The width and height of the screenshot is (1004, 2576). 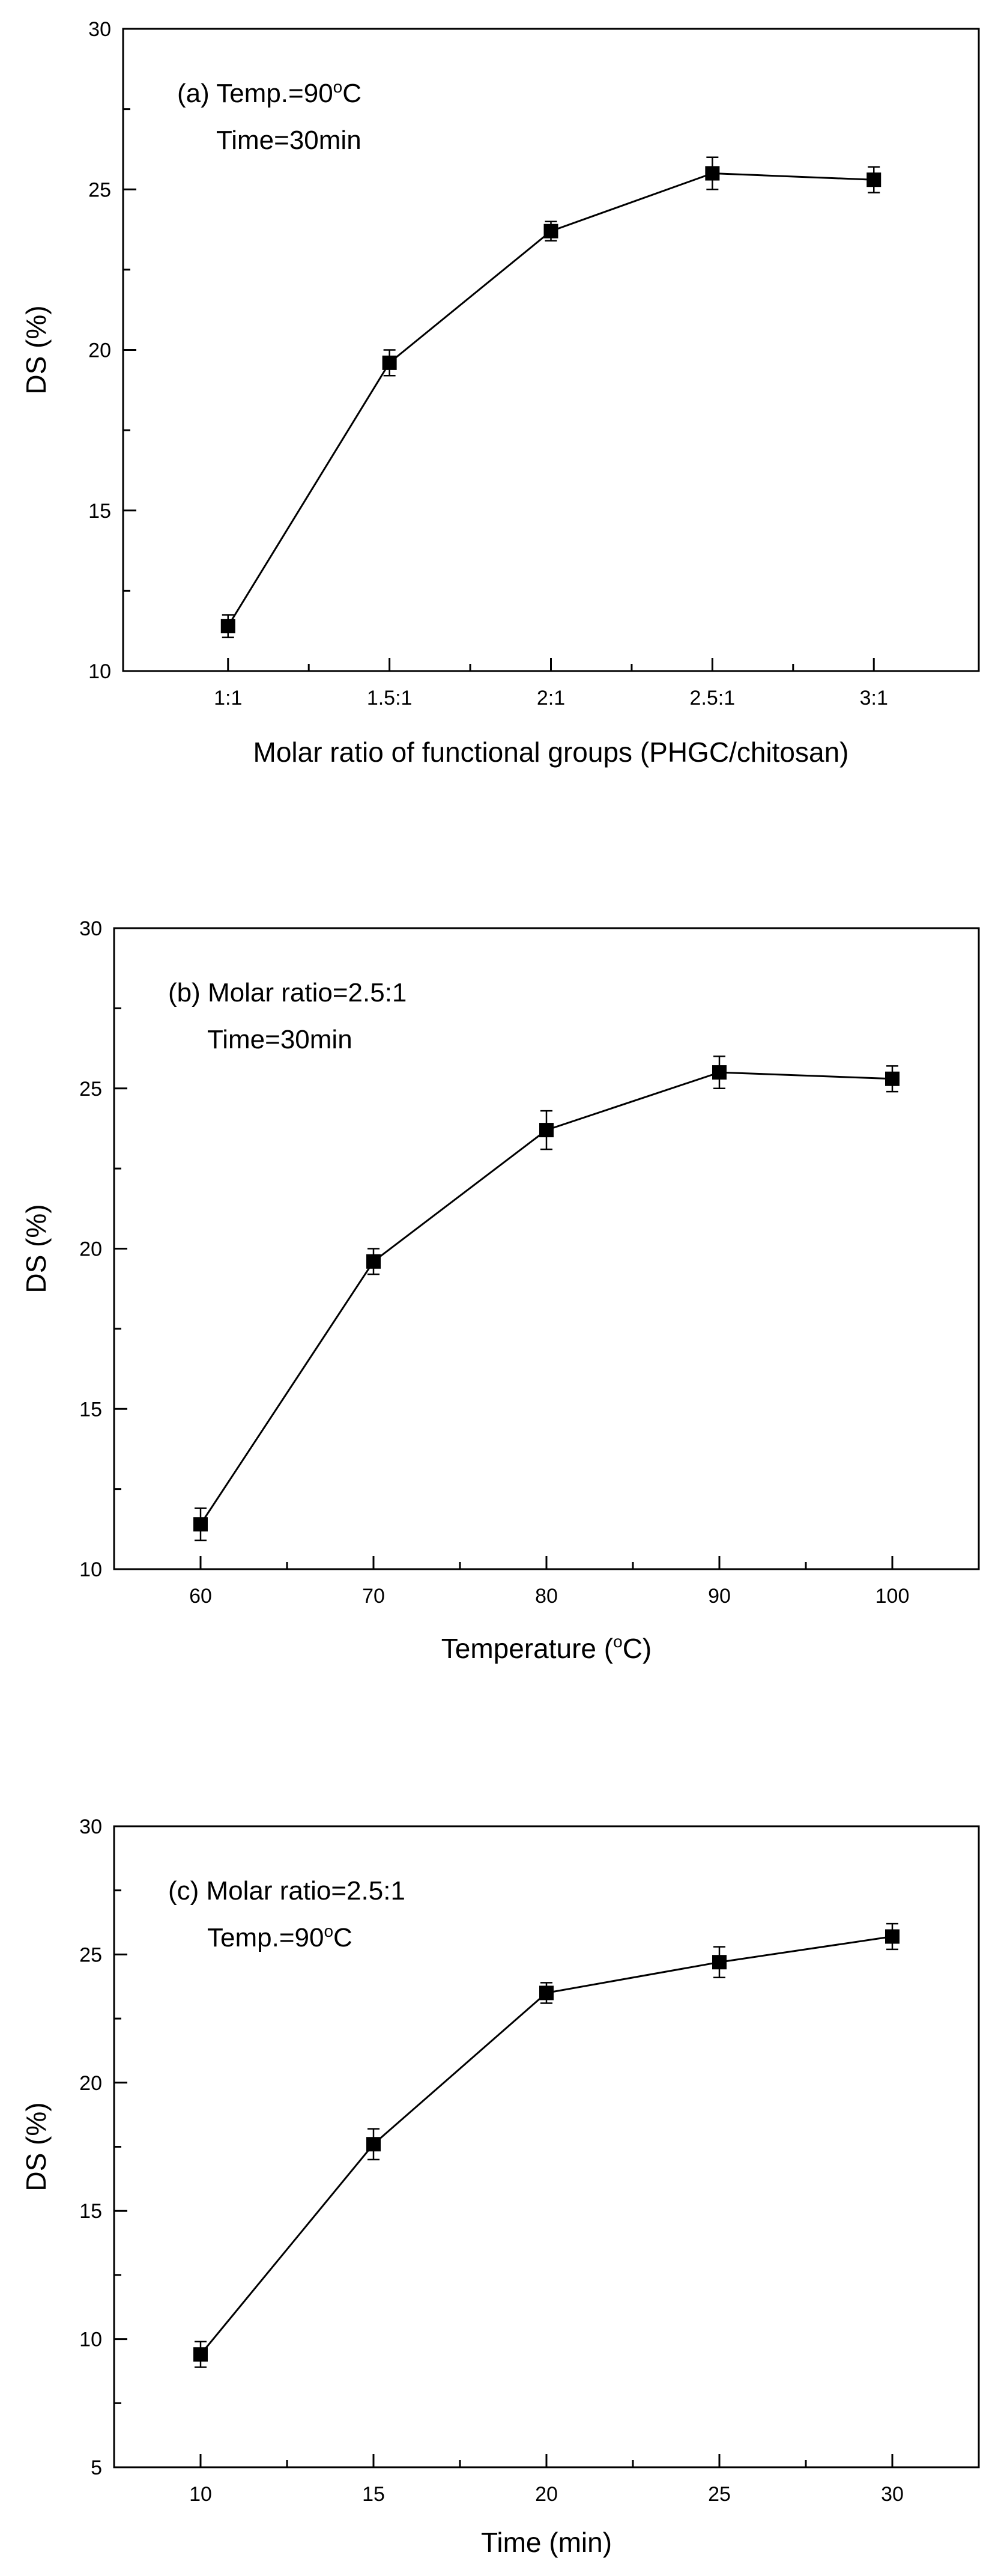 I want to click on x-axis-ticks: 60 70 80 90 100, so click(x=549, y=1582).